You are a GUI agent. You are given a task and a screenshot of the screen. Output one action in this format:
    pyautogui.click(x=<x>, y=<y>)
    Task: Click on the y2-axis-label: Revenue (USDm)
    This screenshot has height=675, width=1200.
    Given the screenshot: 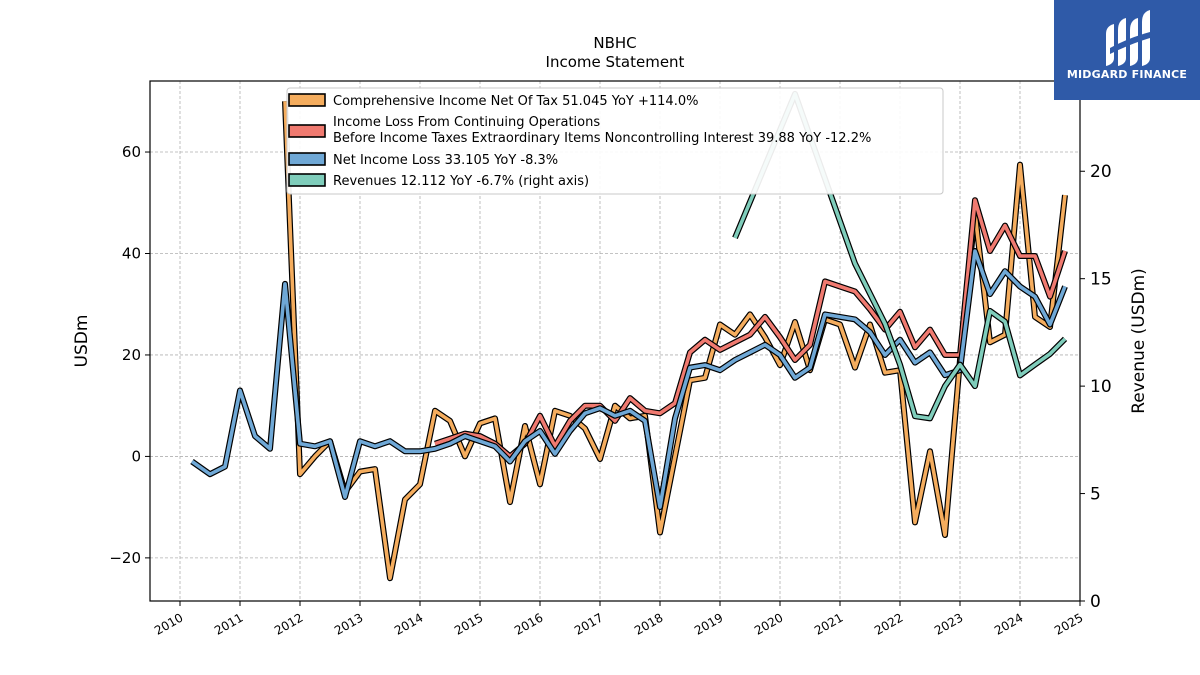 What is the action you would take?
    pyautogui.click(x=1139, y=341)
    